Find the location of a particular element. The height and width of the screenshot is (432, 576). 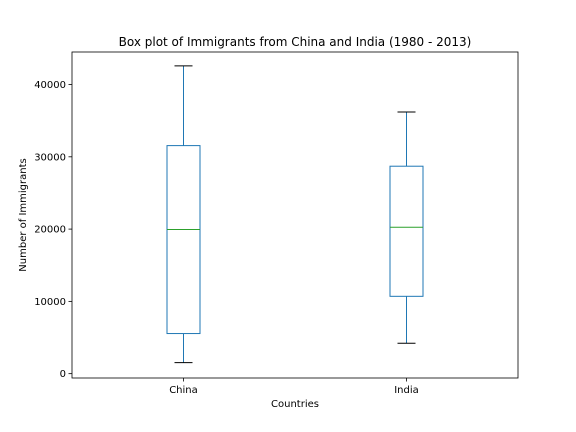

x-axis: China India is located at coordinates (294, 387).